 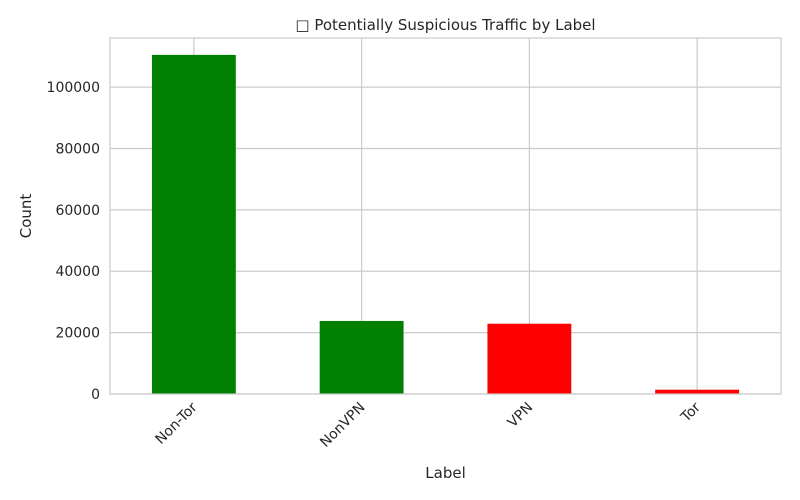 What do you see at coordinates (428, 424) in the screenshot?
I see `x-tick-labels: Non-Tor NonVPN VPN Tor` at bounding box center [428, 424].